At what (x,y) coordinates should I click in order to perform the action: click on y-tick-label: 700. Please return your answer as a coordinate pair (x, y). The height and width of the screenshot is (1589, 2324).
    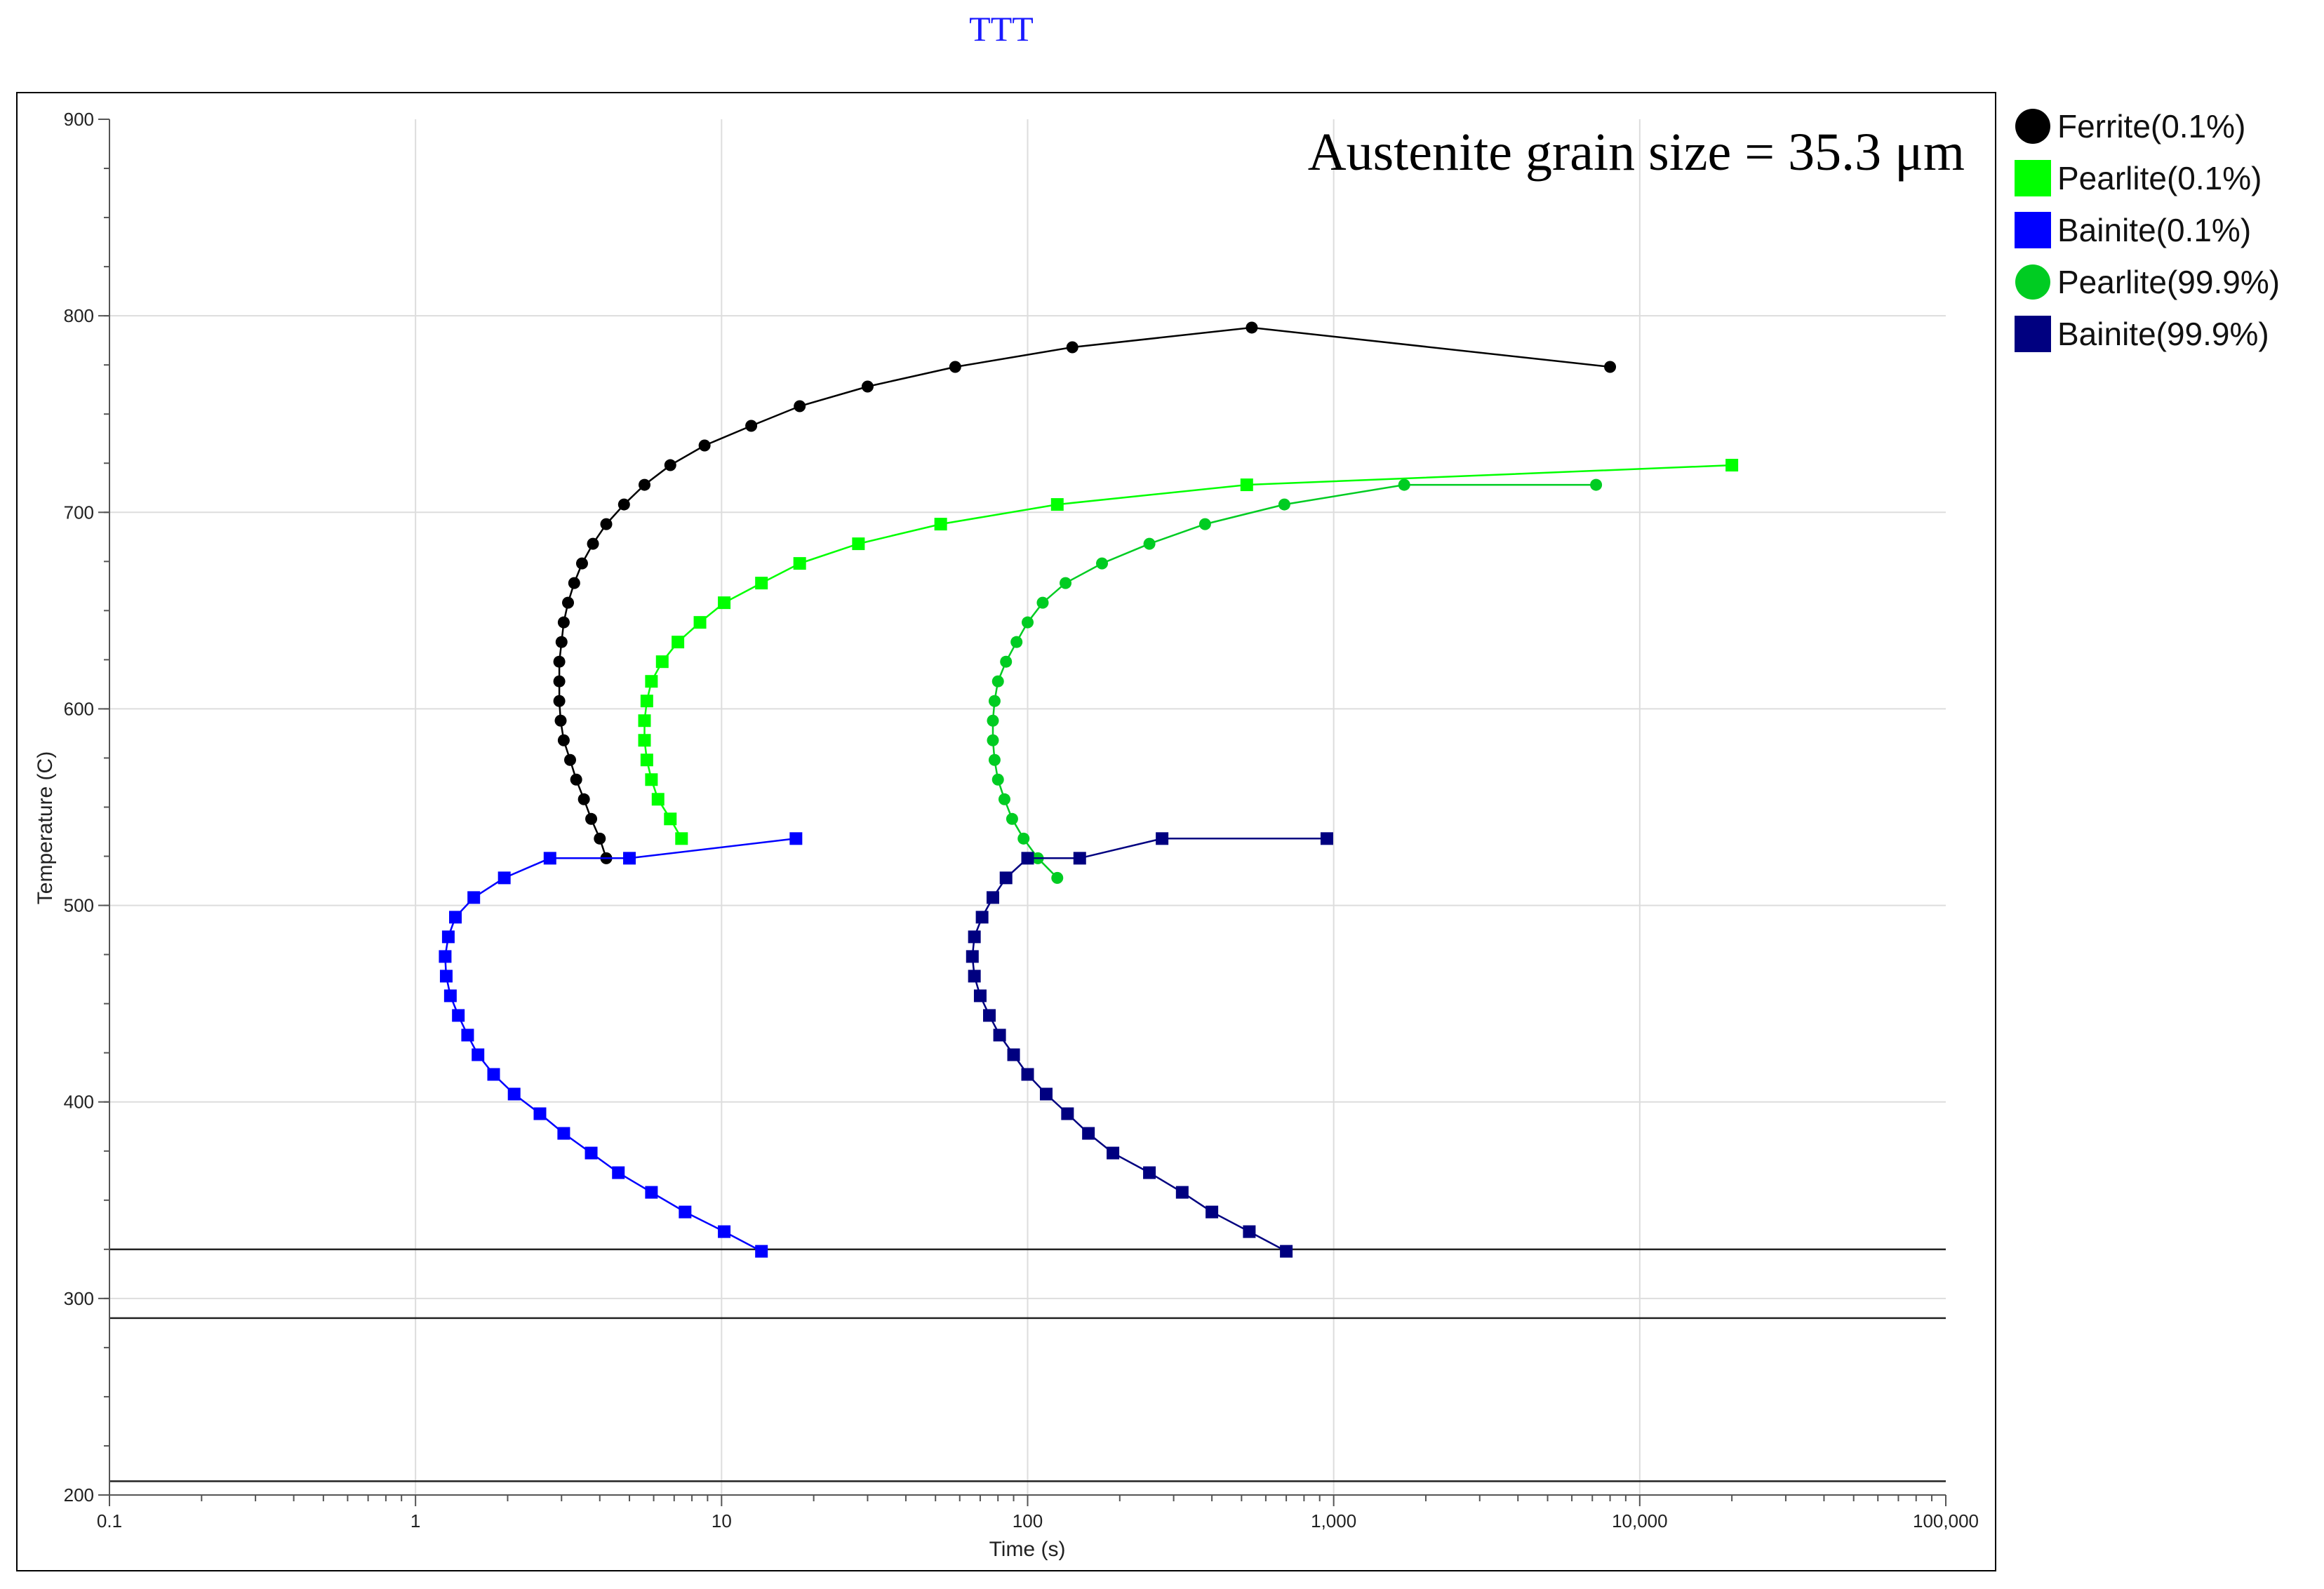
    Looking at the image, I should click on (79, 513).